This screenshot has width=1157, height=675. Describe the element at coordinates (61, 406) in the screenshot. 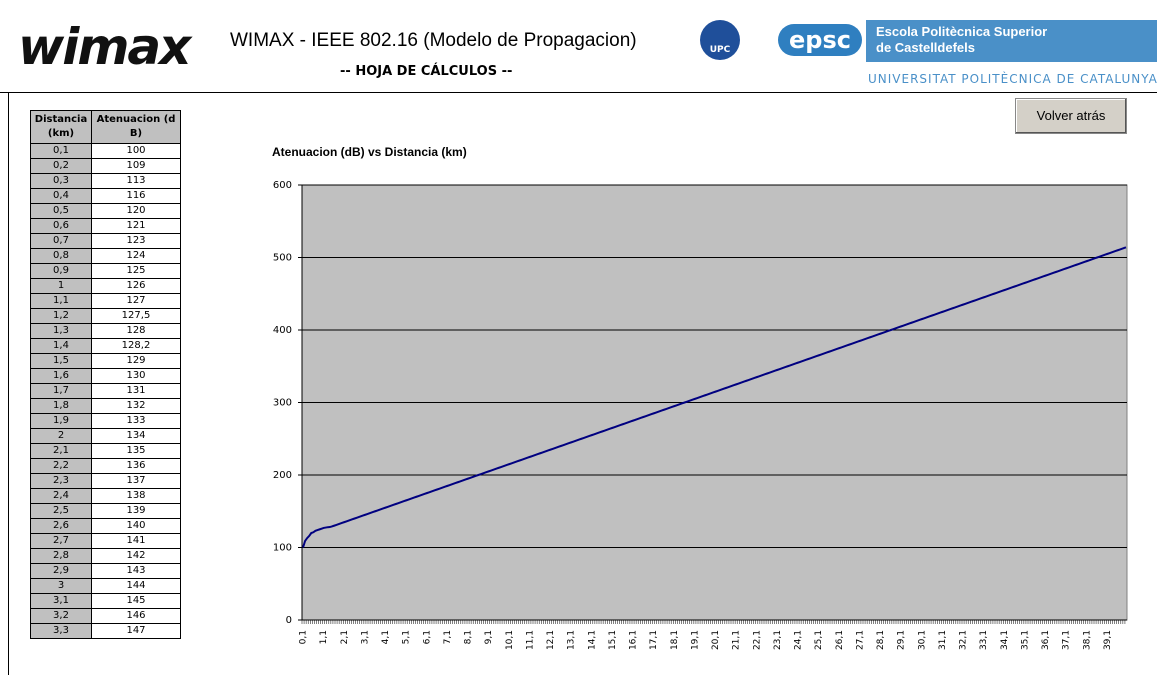

I see `table-cell: 1,8` at that location.